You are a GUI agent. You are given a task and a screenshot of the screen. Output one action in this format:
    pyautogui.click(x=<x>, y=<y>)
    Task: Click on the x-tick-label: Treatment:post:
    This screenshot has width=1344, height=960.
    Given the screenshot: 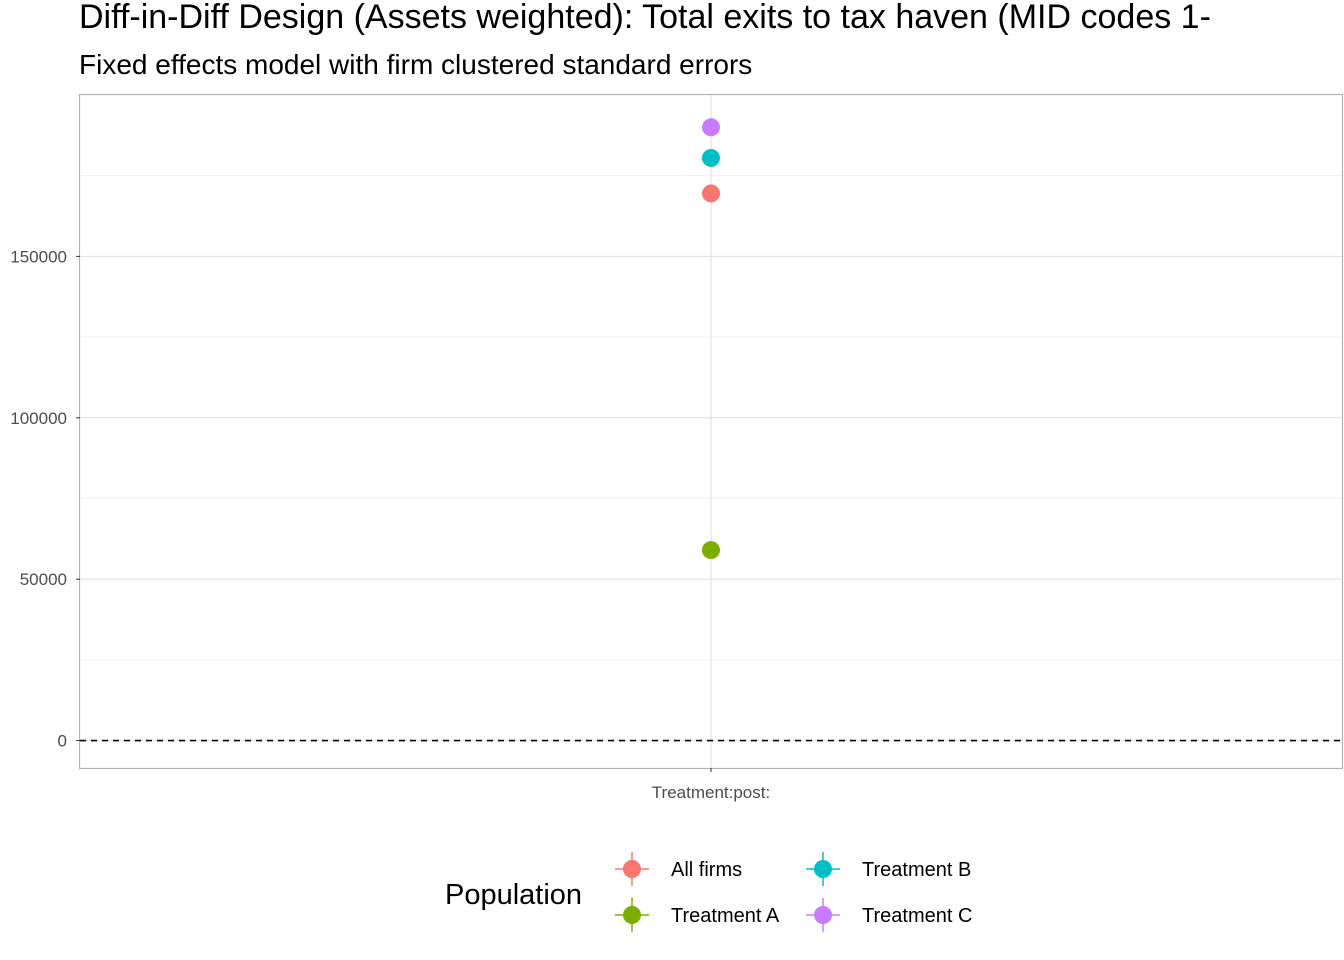 What is the action you would take?
    pyautogui.click(x=711, y=792)
    